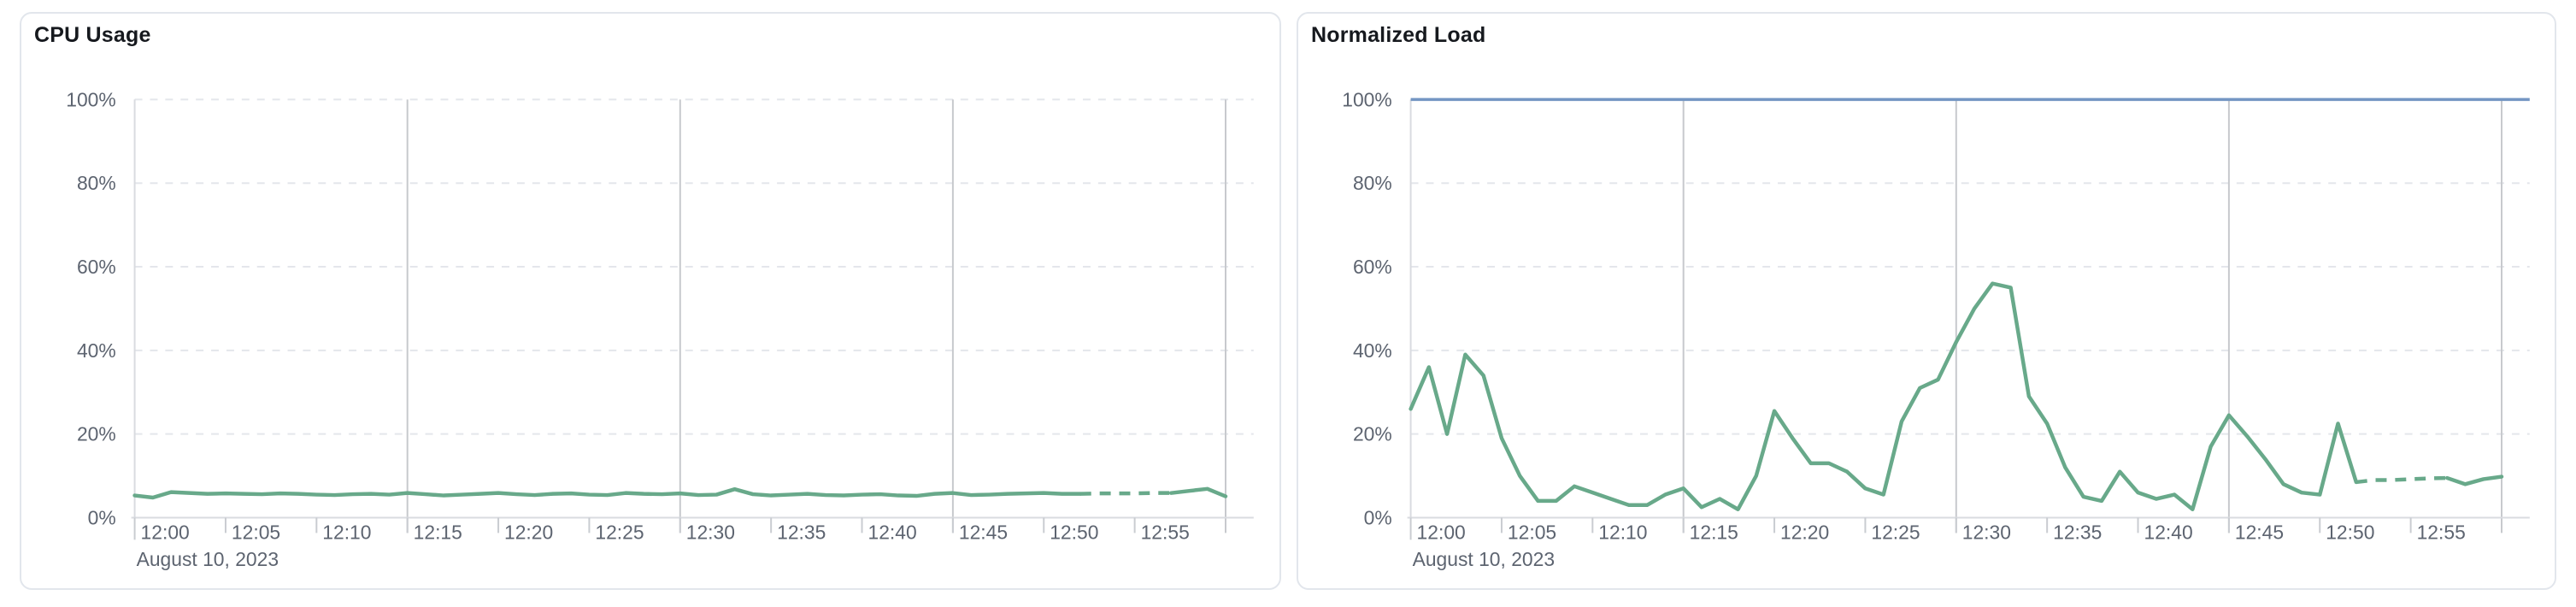 The height and width of the screenshot is (607, 2576). Describe the element at coordinates (1398, 35) in the screenshot. I see `chart-title: Normalized Load` at that location.